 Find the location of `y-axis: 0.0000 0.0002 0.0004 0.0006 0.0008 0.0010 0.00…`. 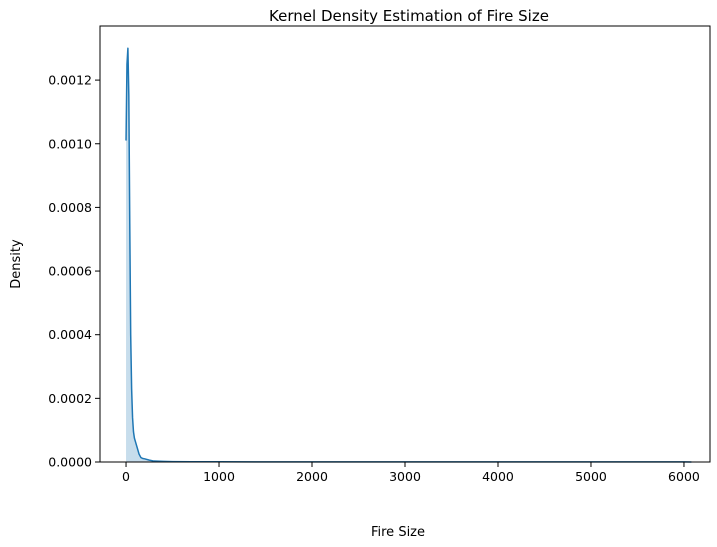

y-axis: 0.0000 0.0002 0.0004 0.0006 0.0008 0.0010 0.00… is located at coordinates (74, 271).